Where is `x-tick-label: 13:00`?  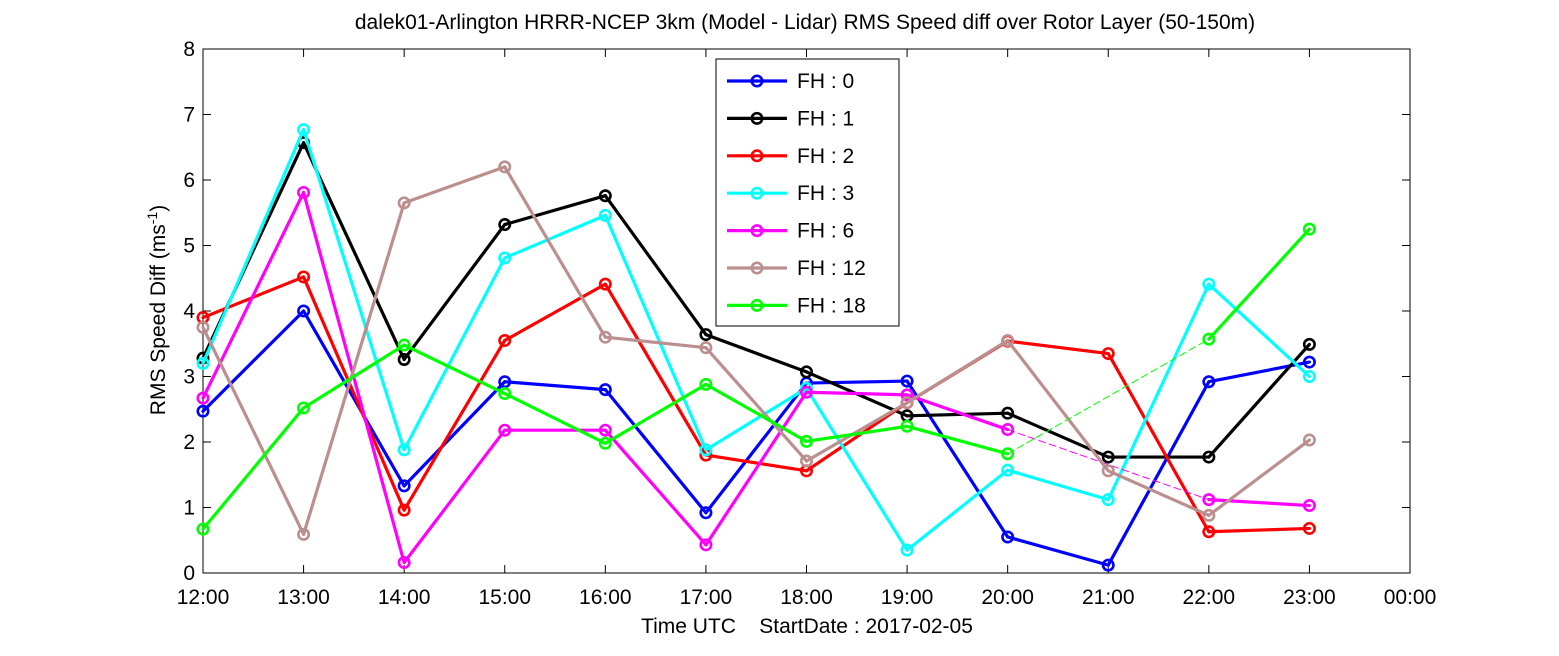
x-tick-label: 13:00 is located at coordinates (303, 597).